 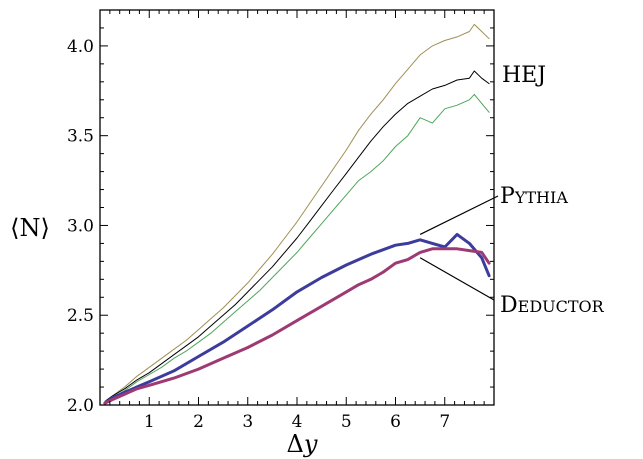 What do you see at coordinates (395, 422) in the screenshot?
I see `x-tick-label: 6` at bounding box center [395, 422].